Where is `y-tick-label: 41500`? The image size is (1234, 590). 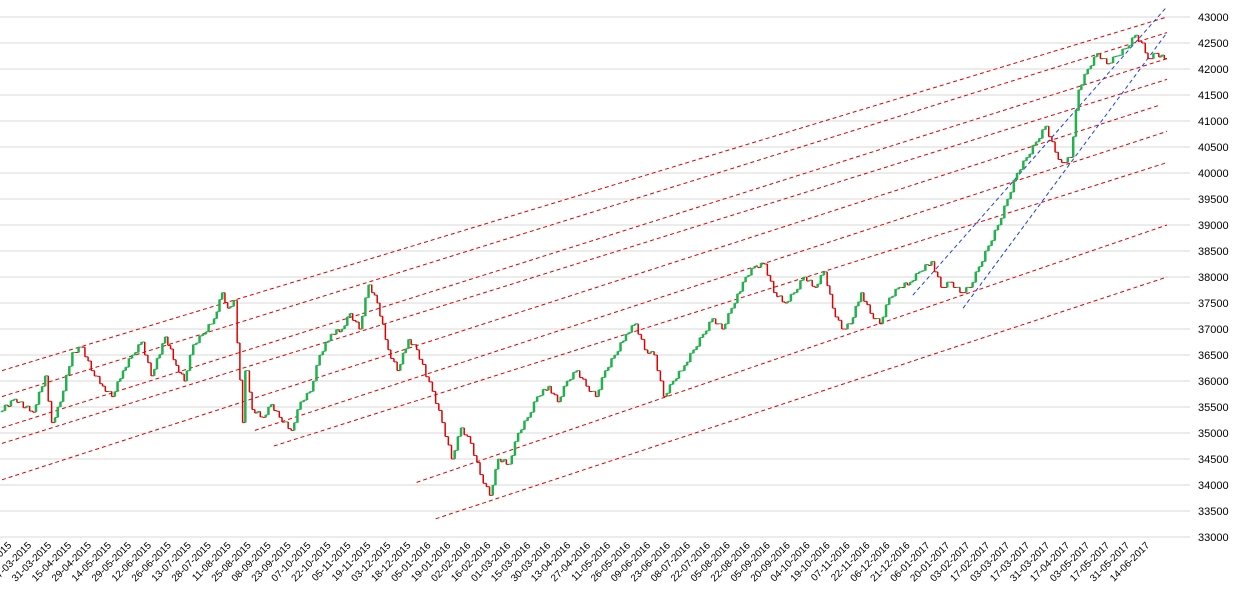
y-tick-label: 41500 is located at coordinates (1213, 96).